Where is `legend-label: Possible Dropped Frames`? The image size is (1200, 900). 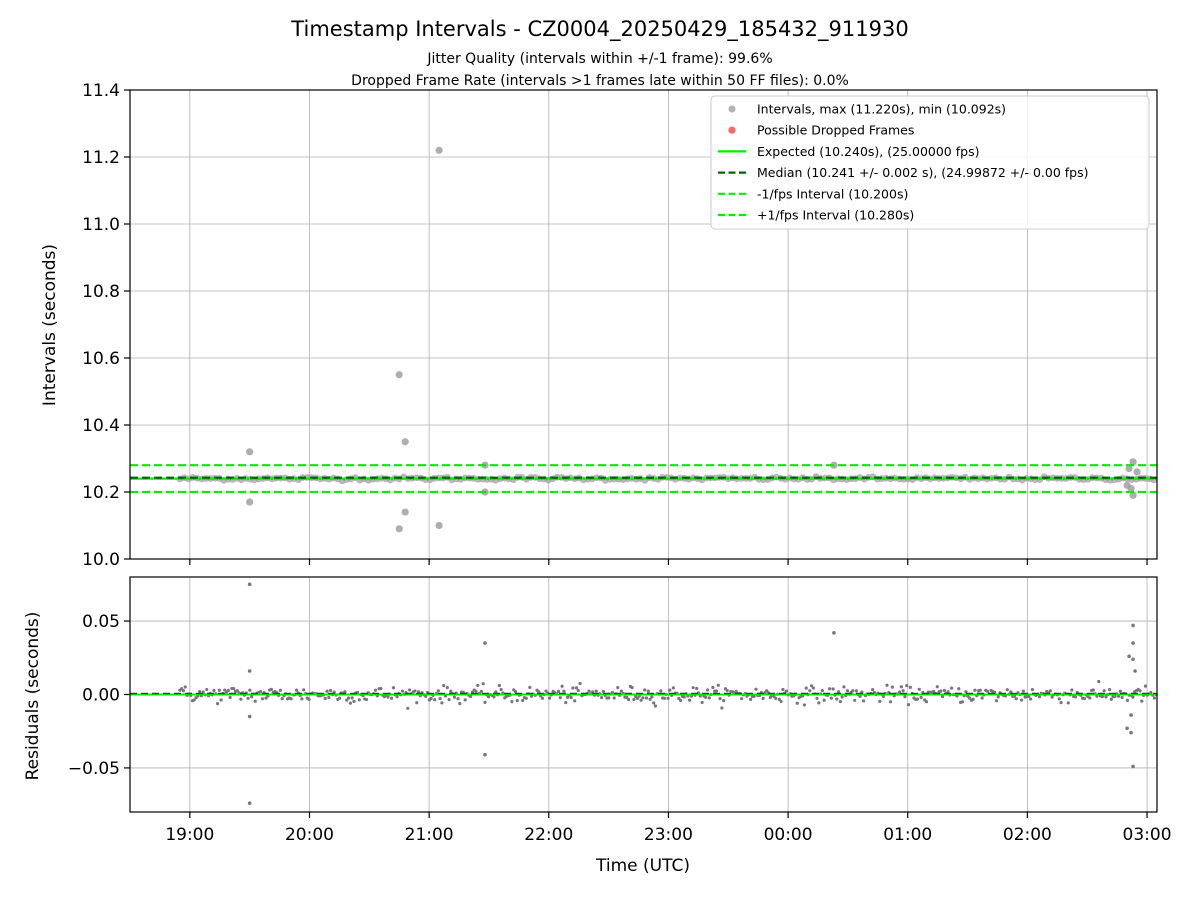 legend-label: Possible Dropped Frames is located at coordinates (835, 130).